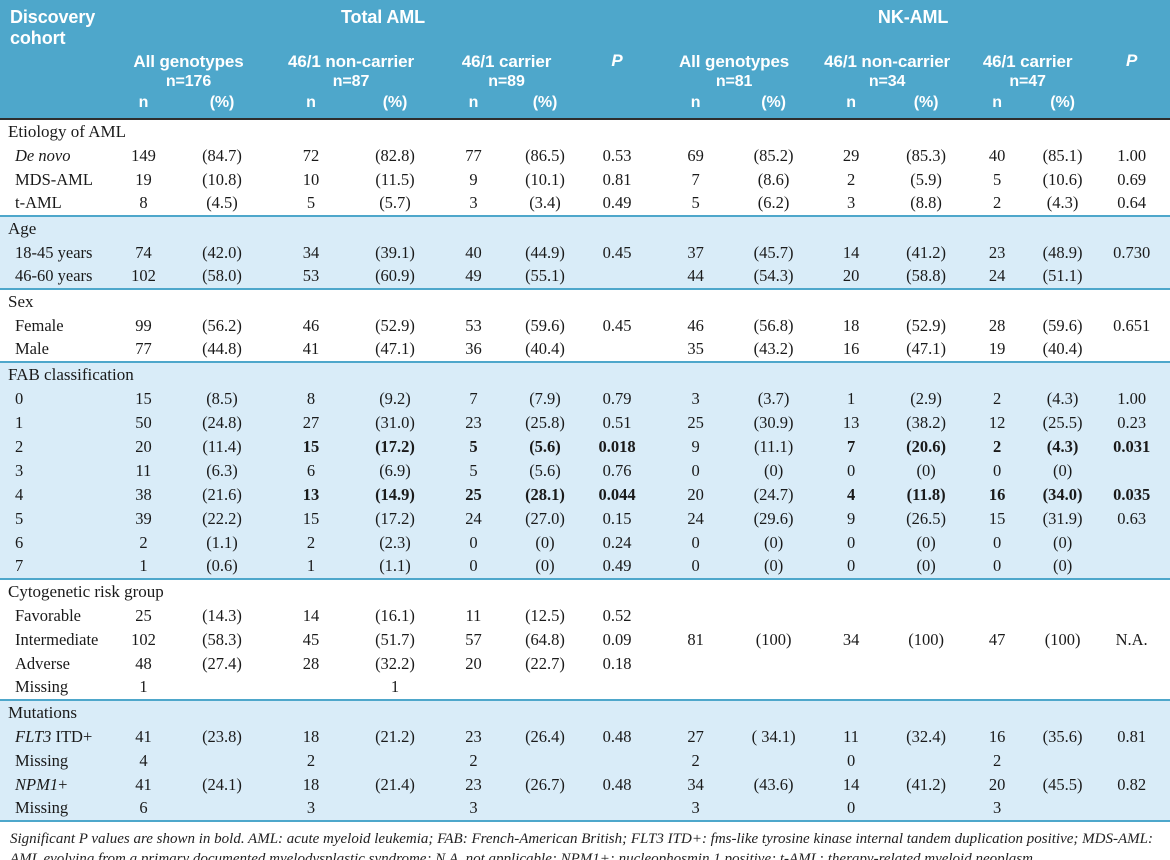 The image size is (1170, 860). Describe the element at coordinates (311, 639) in the screenshot. I see `table-cell: 45` at that location.